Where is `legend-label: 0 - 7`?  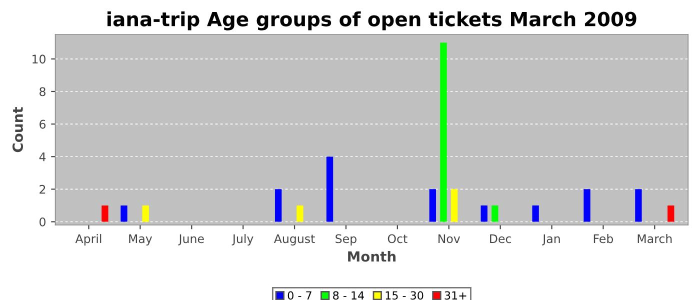 legend-label: 0 - 7 is located at coordinates (300, 295).